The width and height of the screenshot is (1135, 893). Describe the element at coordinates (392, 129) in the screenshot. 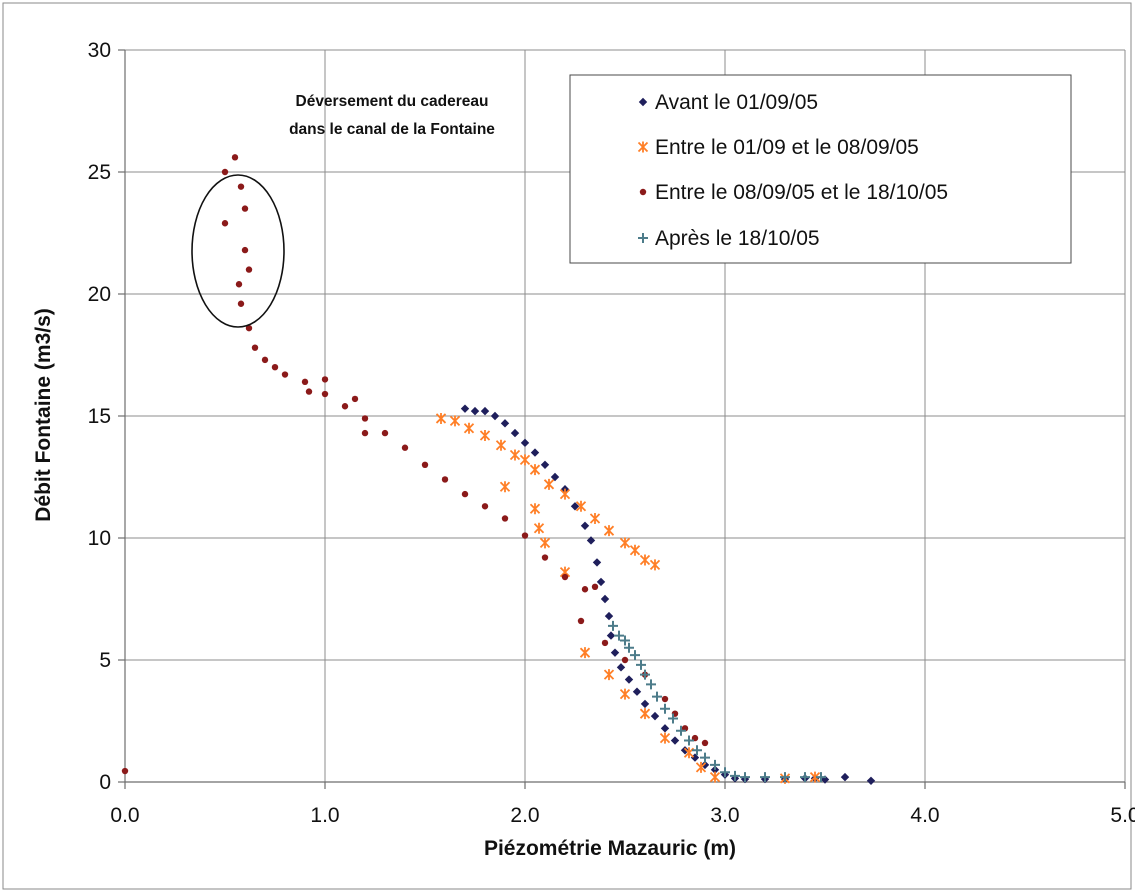

I see `annotation-line-2: dans le canal de la Fontaine` at that location.